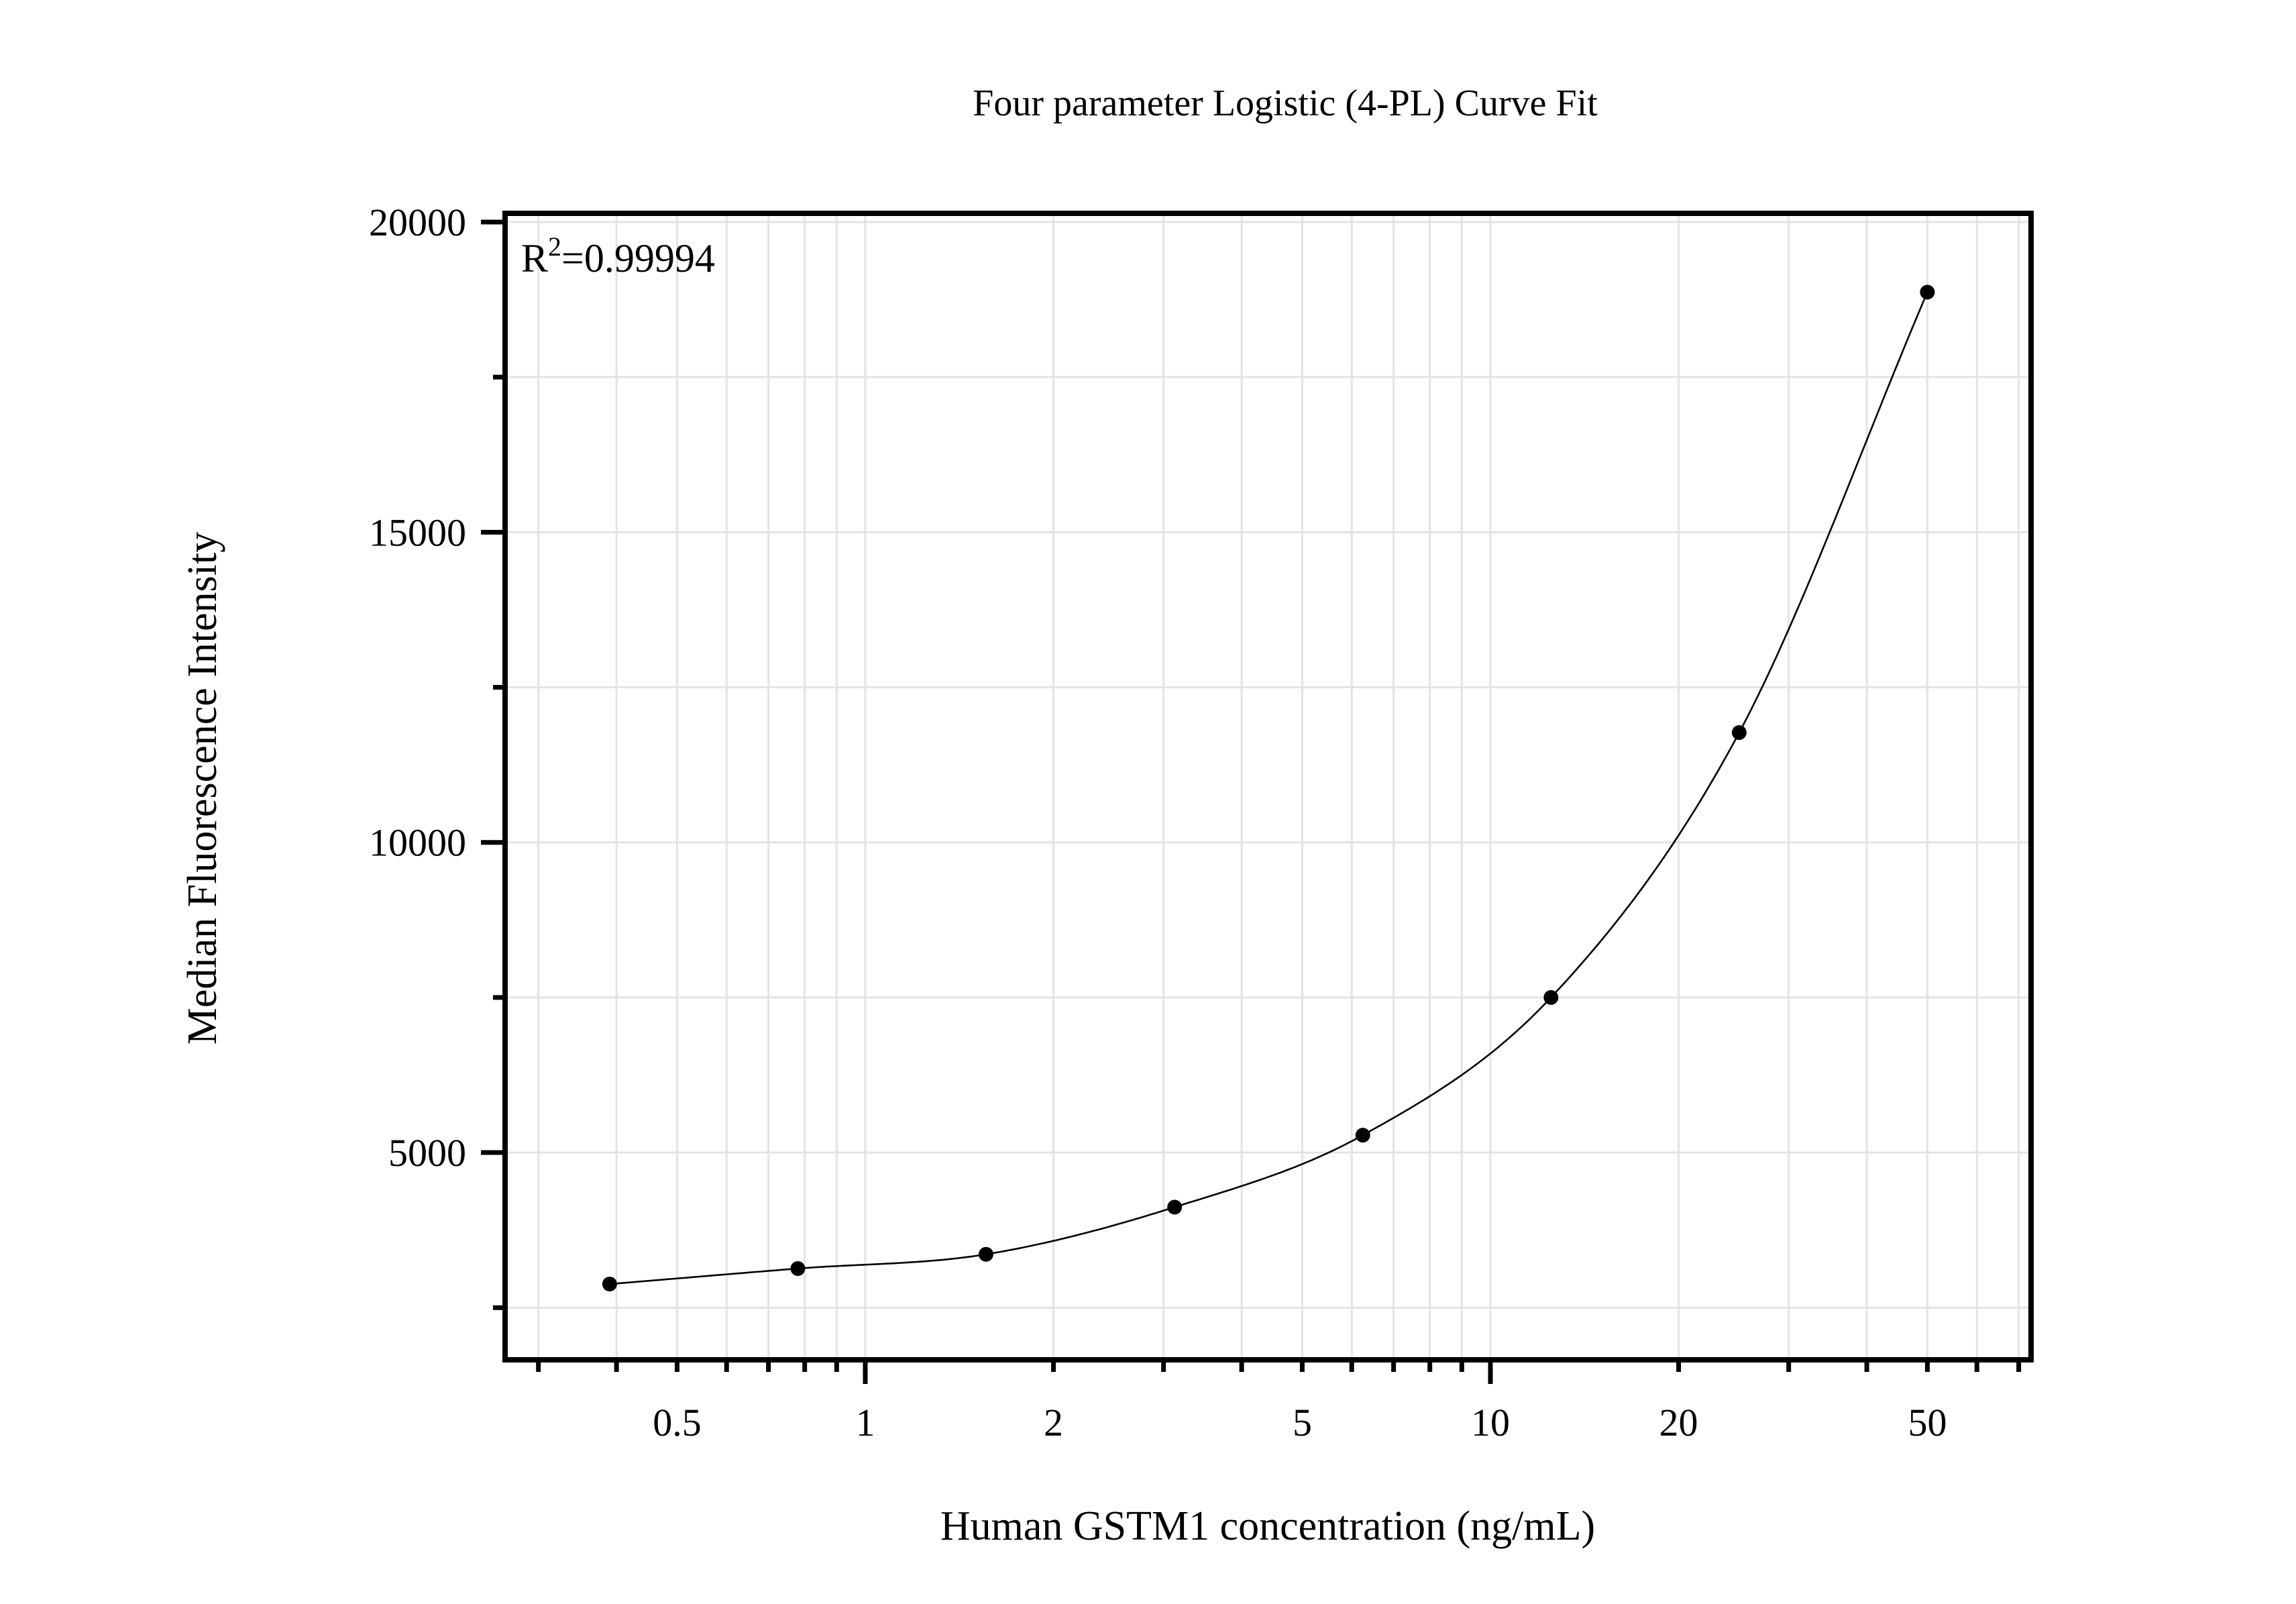 This screenshot has height=1604, width=2296. I want to click on chart-title: Four parameter Logistic (4-PL) Curve Fit, so click(1285, 104).